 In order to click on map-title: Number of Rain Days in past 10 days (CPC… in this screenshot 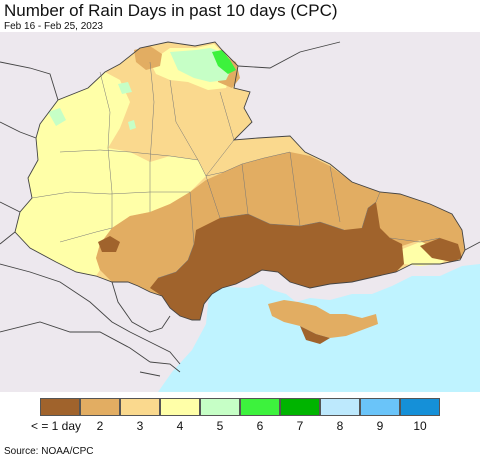, I will do `click(171, 10)`.